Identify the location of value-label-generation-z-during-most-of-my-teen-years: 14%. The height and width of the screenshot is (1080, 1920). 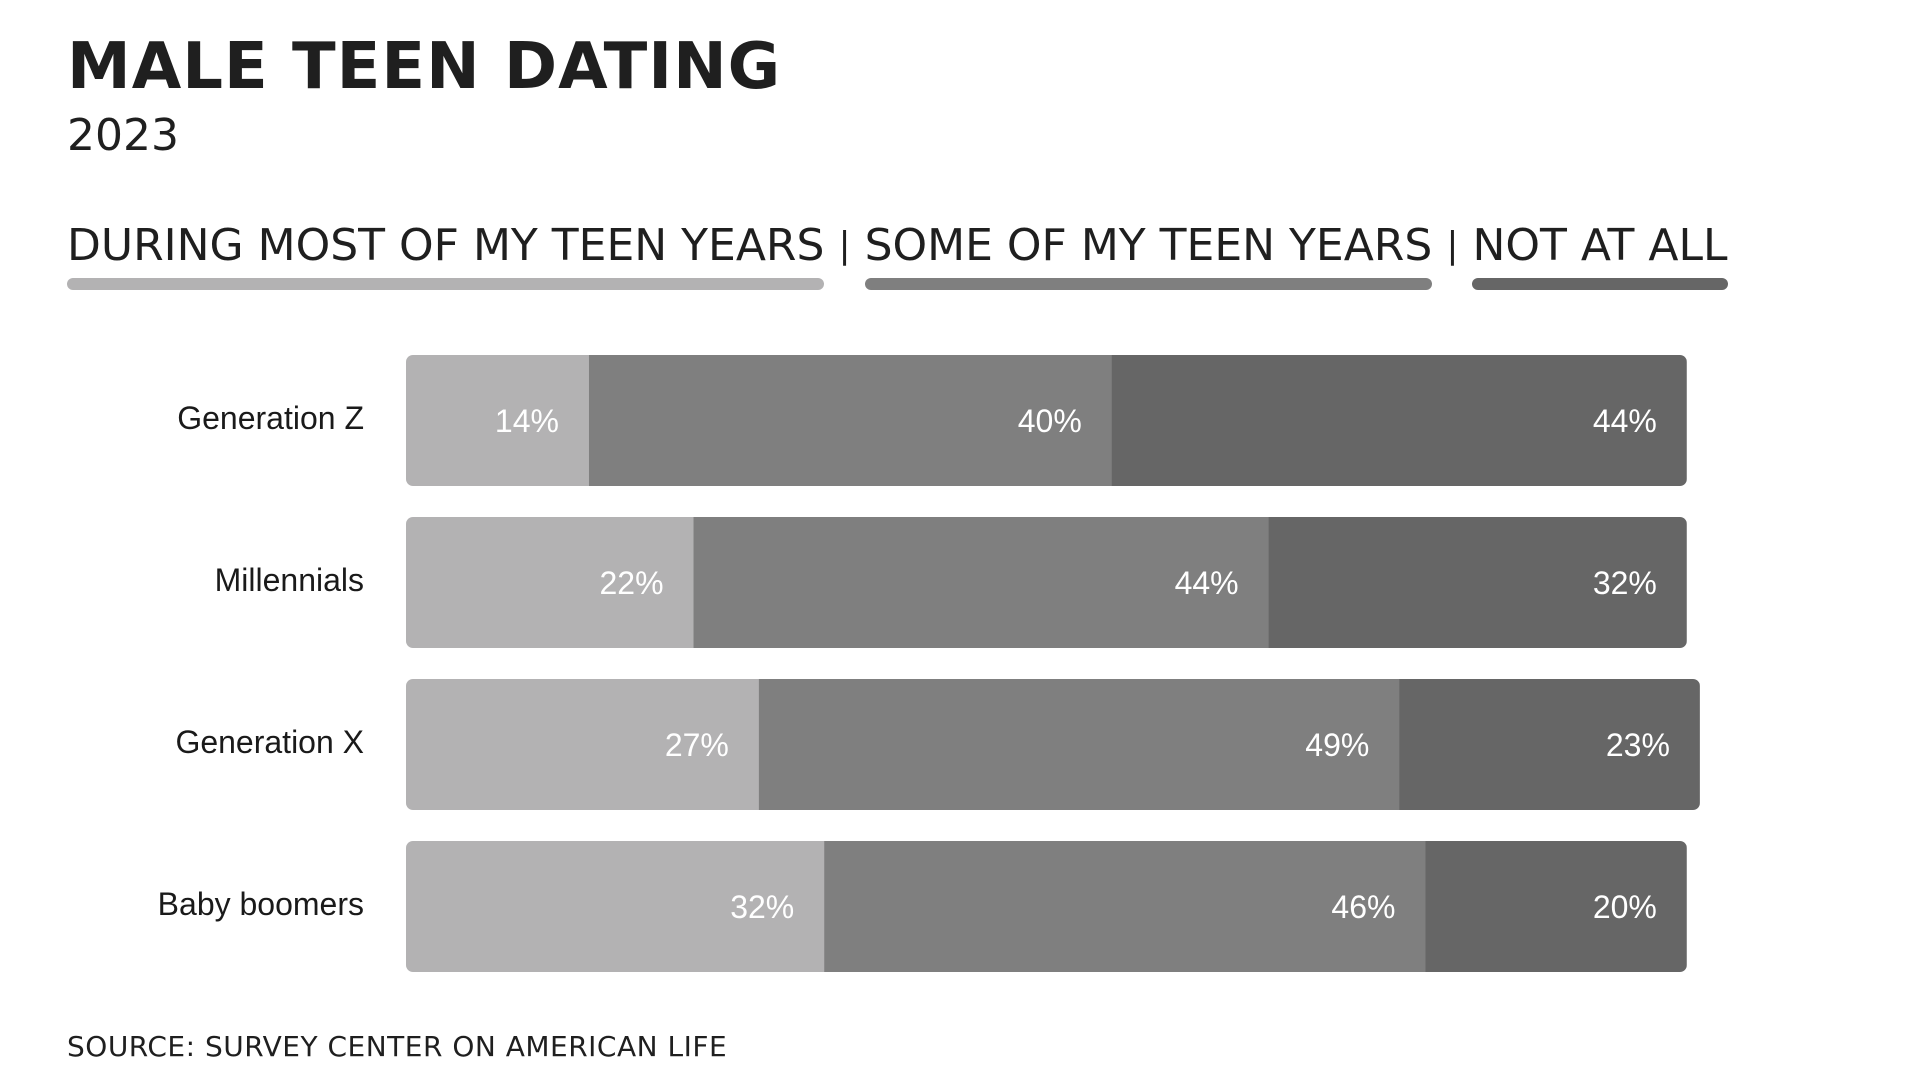
(527, 421).